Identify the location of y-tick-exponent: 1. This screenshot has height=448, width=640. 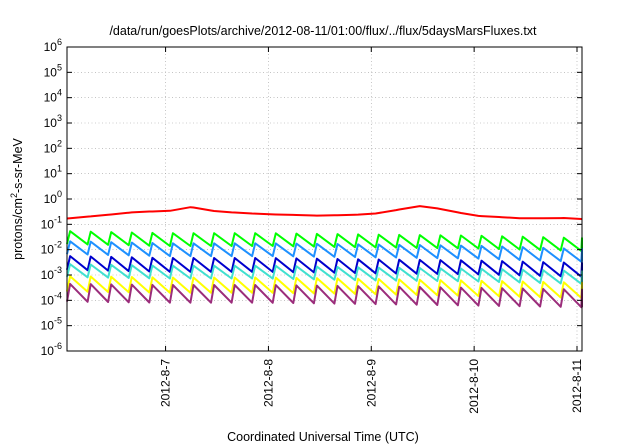
(59, 169).